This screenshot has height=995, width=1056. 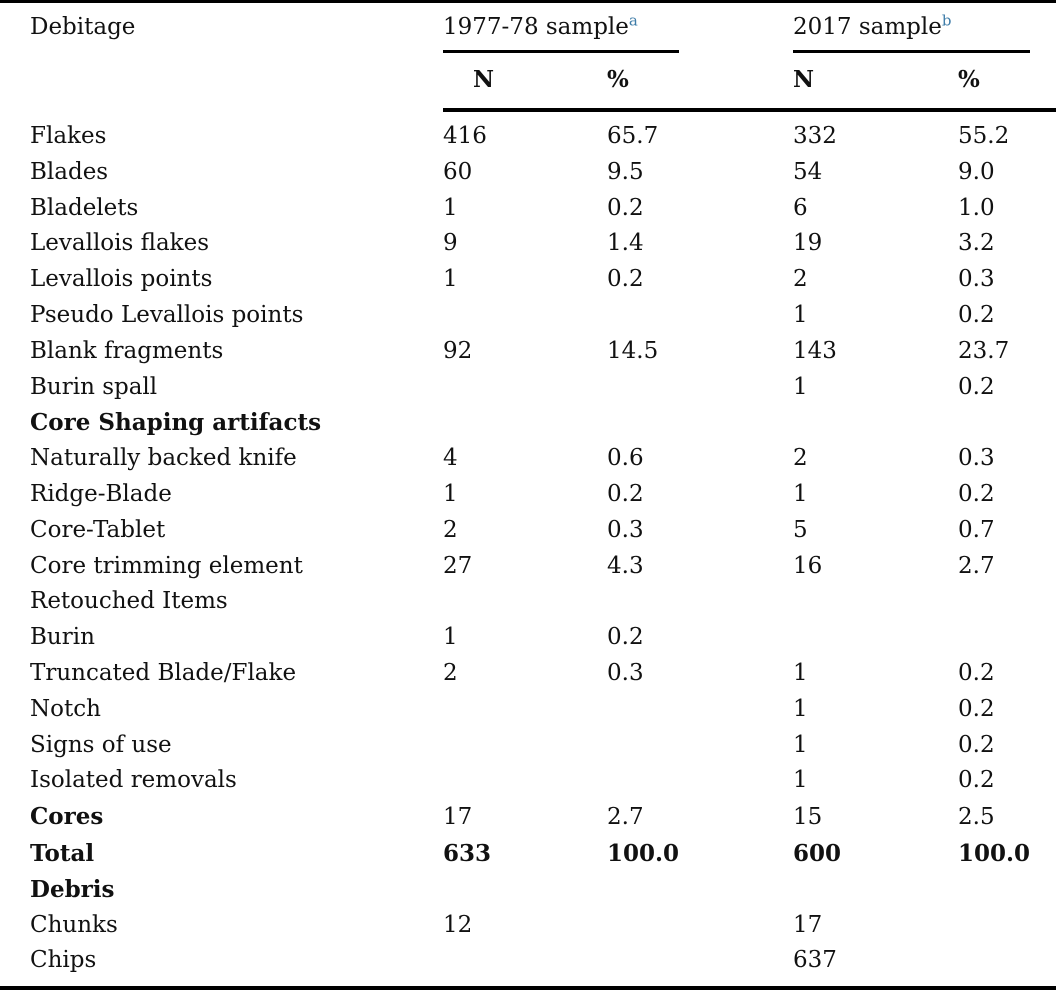 I want to click on group-header-rule: 2017 sampleb, so click(x=911, y=32).